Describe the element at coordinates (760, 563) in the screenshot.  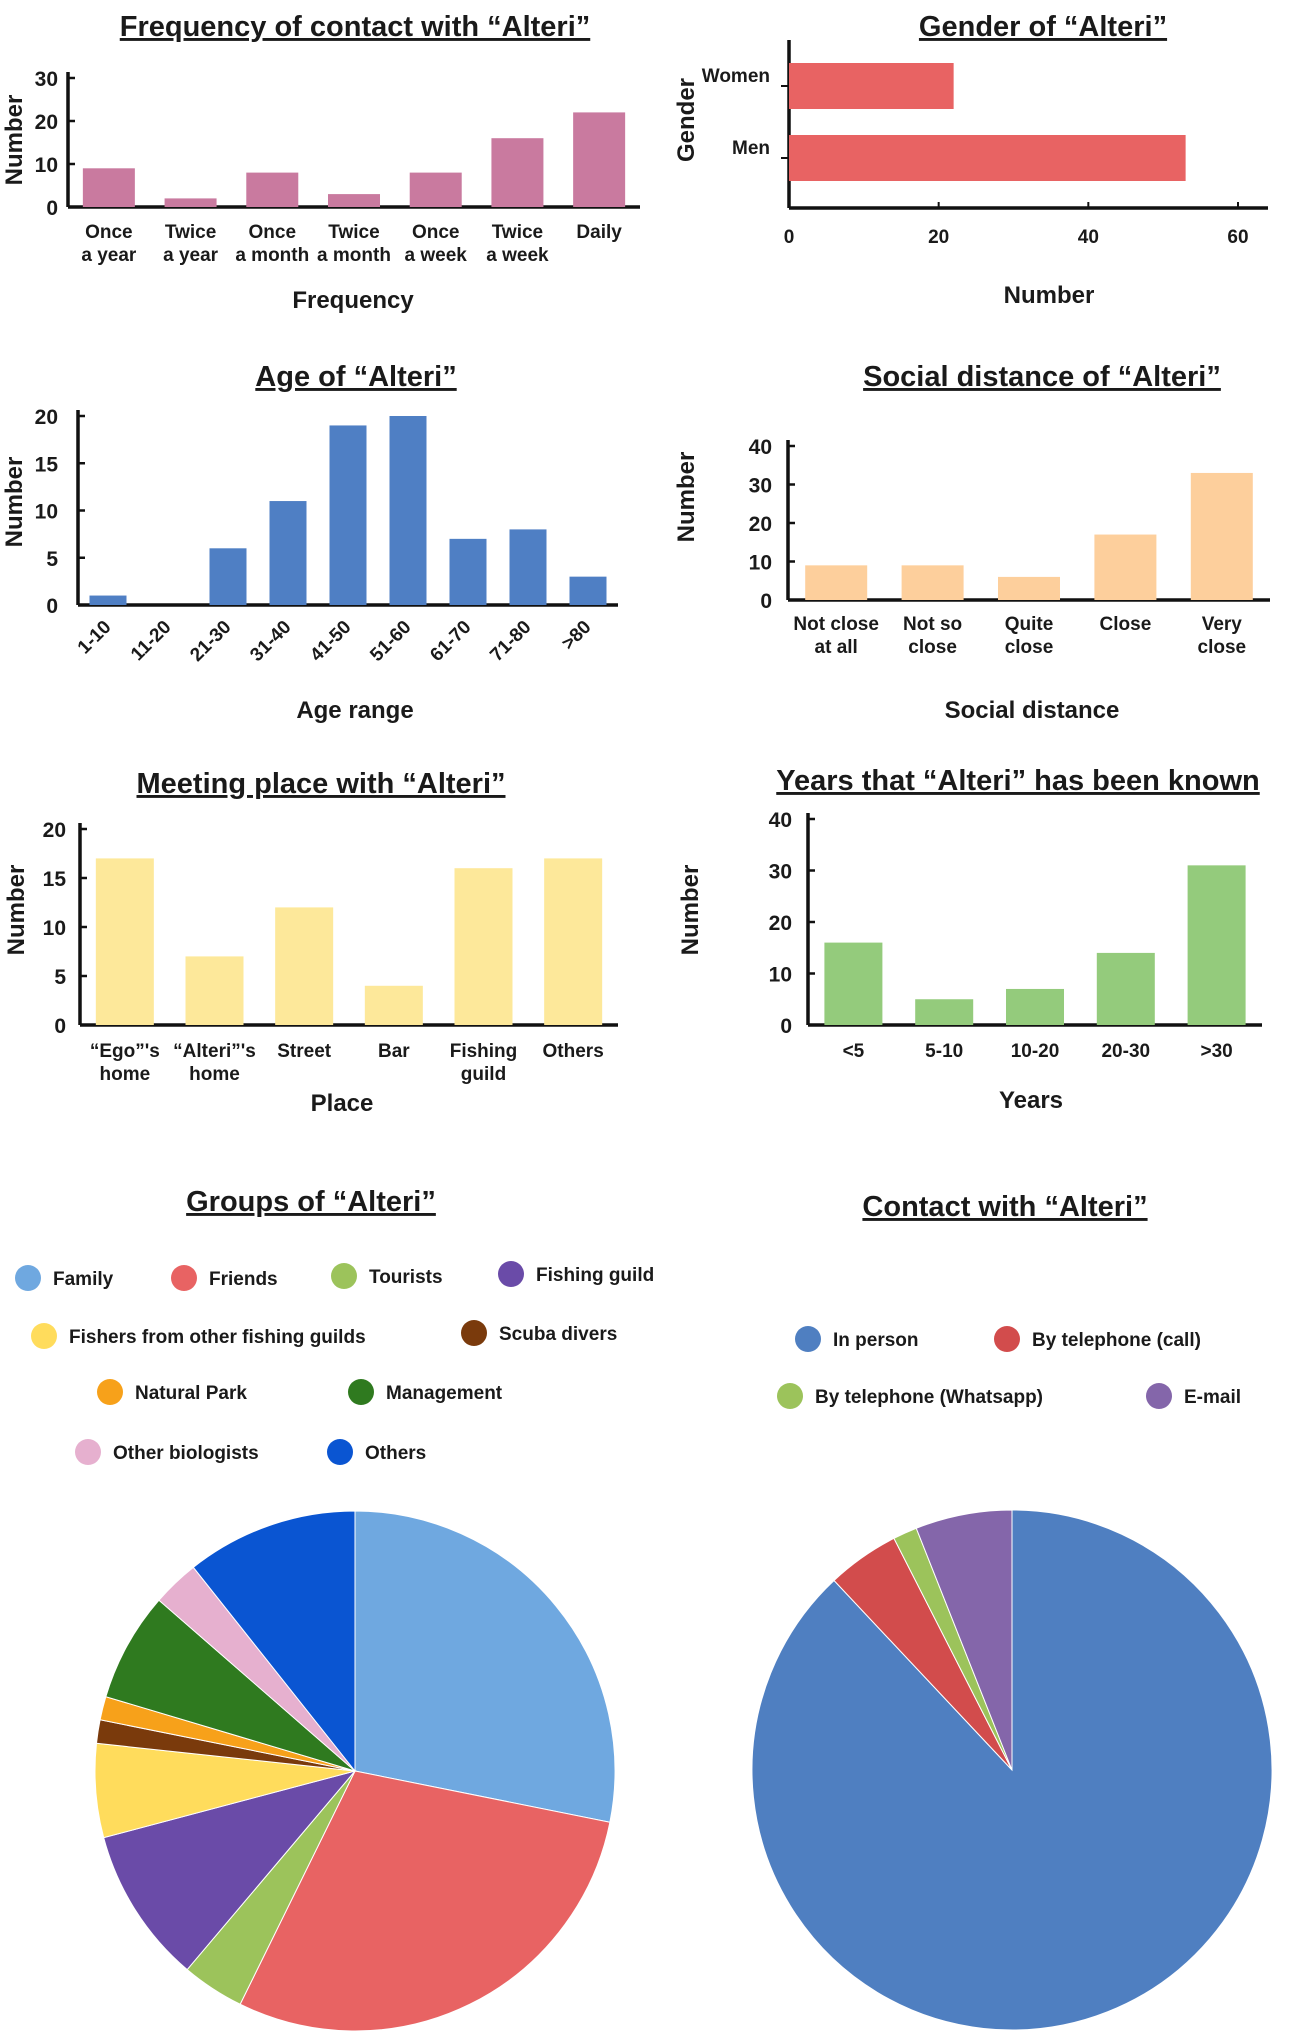
I see `y-tick-label-social: 10` at that location.